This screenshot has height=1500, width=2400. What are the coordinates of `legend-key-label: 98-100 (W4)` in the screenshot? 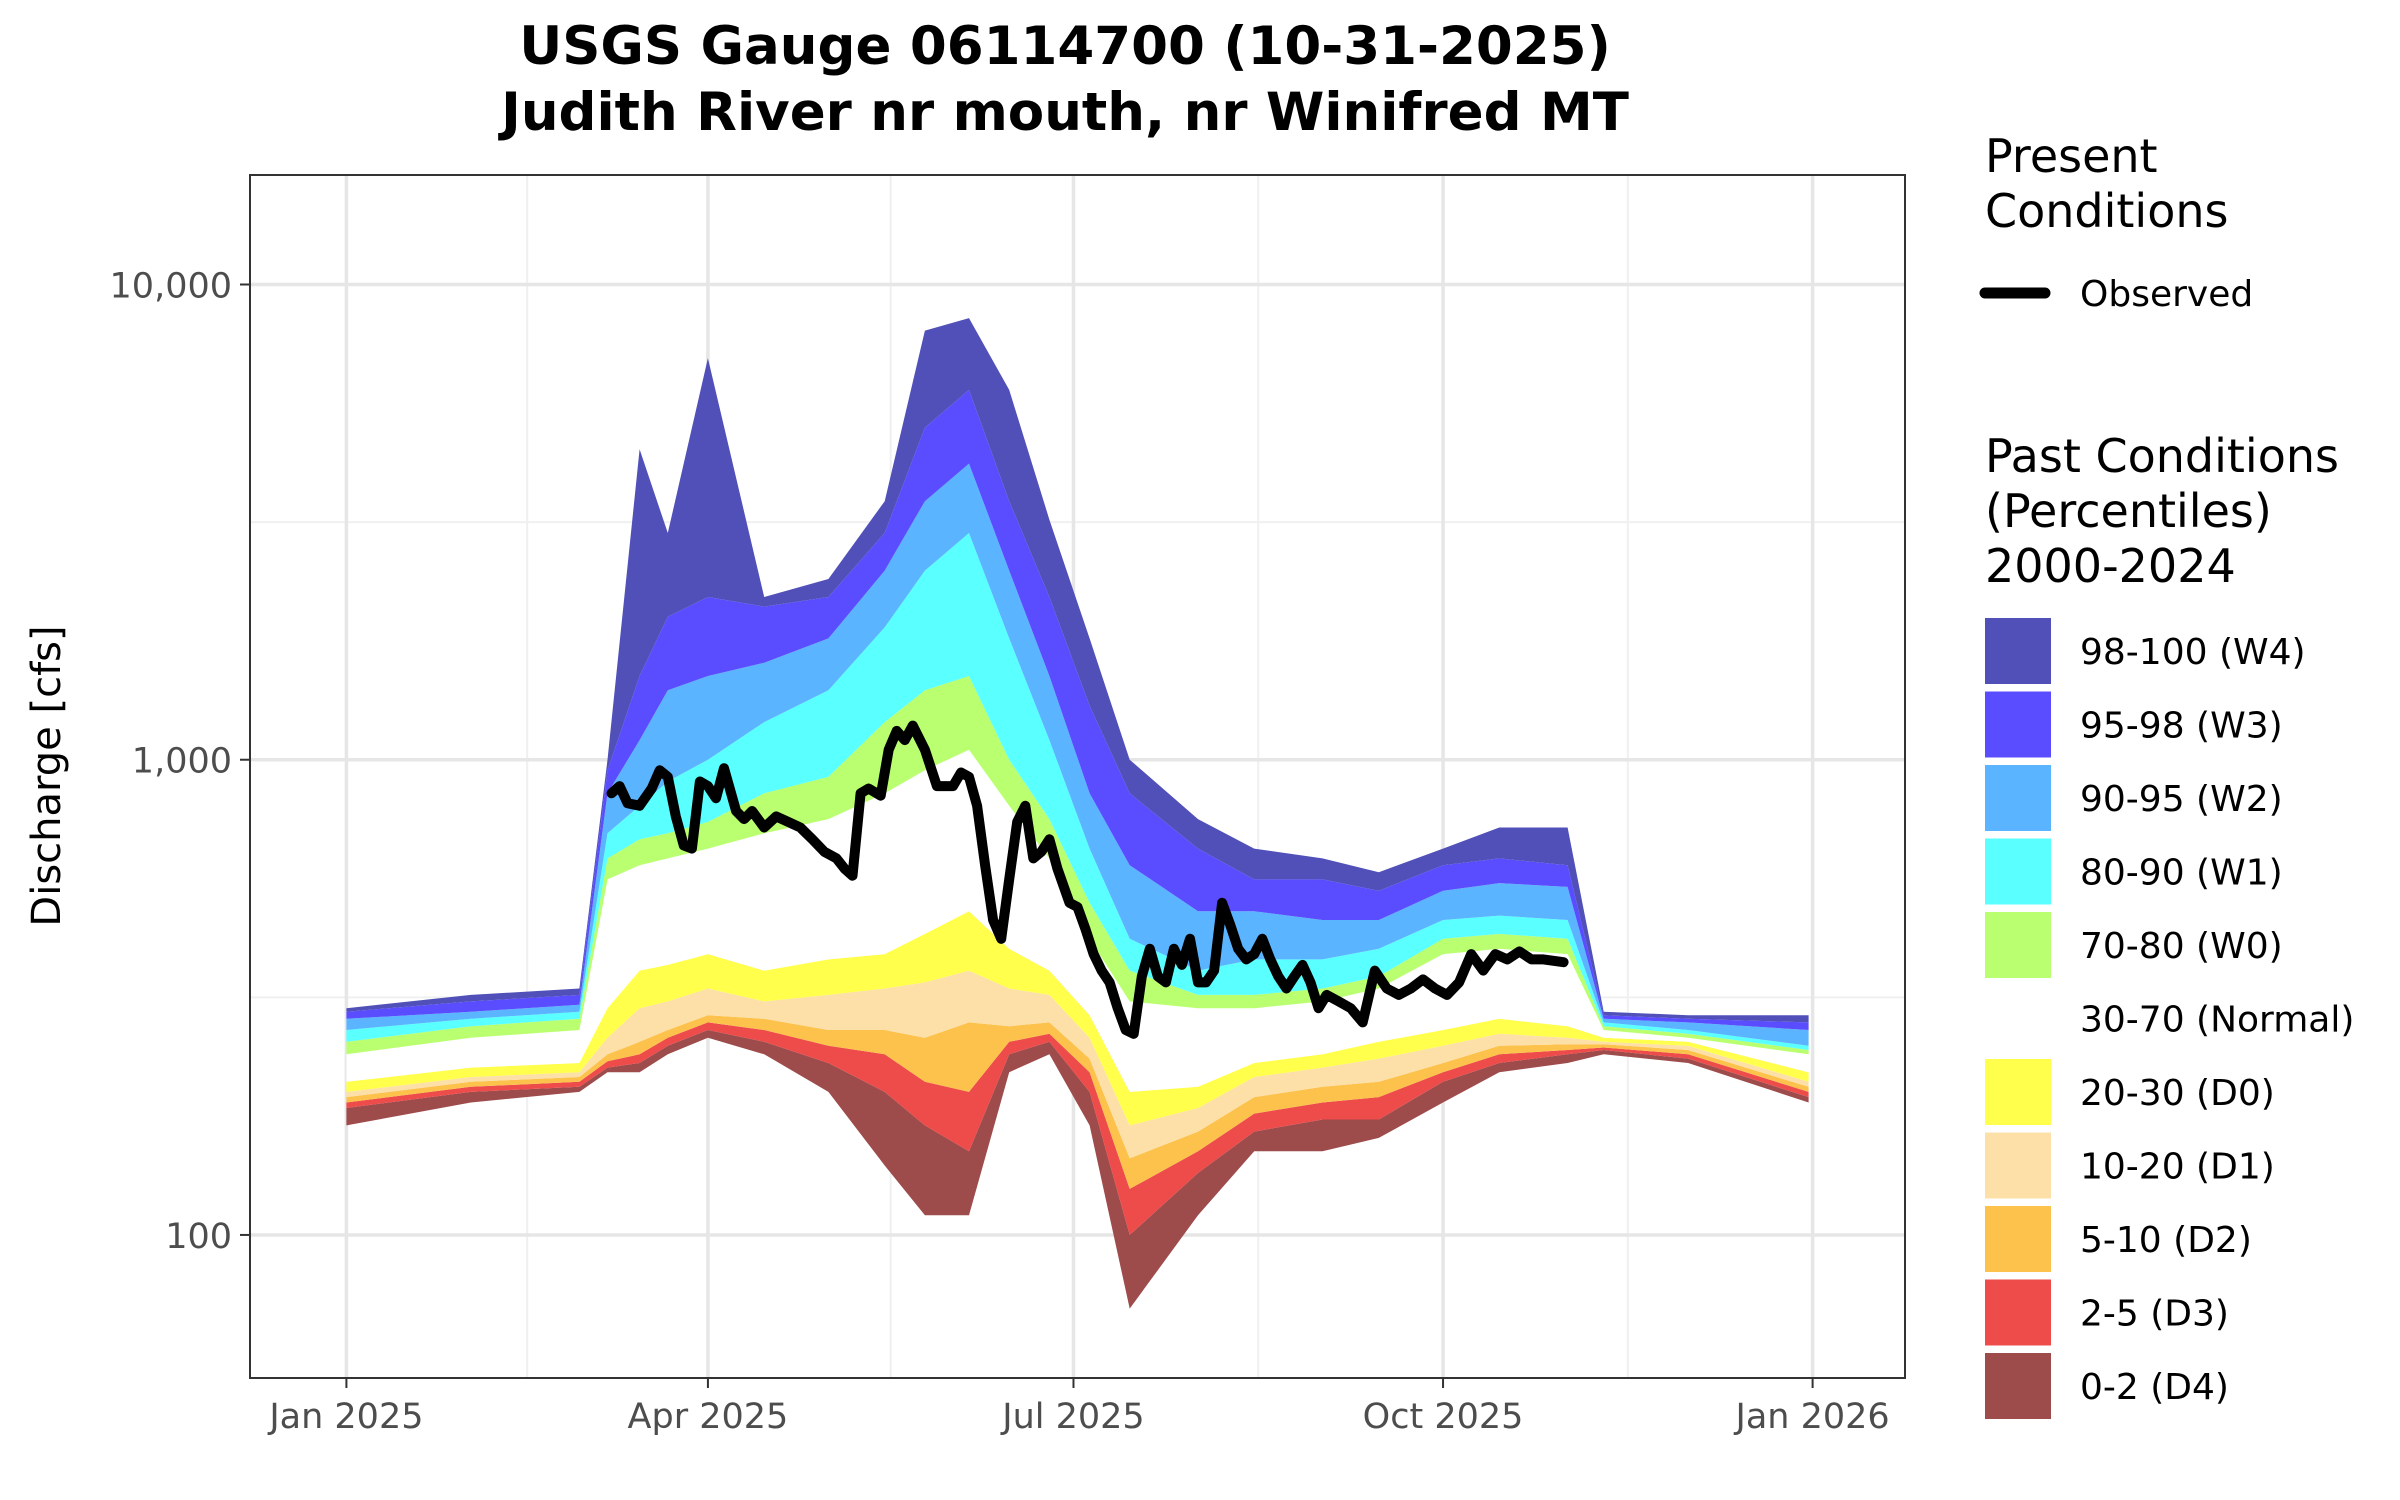 It's located at (2193, 652).